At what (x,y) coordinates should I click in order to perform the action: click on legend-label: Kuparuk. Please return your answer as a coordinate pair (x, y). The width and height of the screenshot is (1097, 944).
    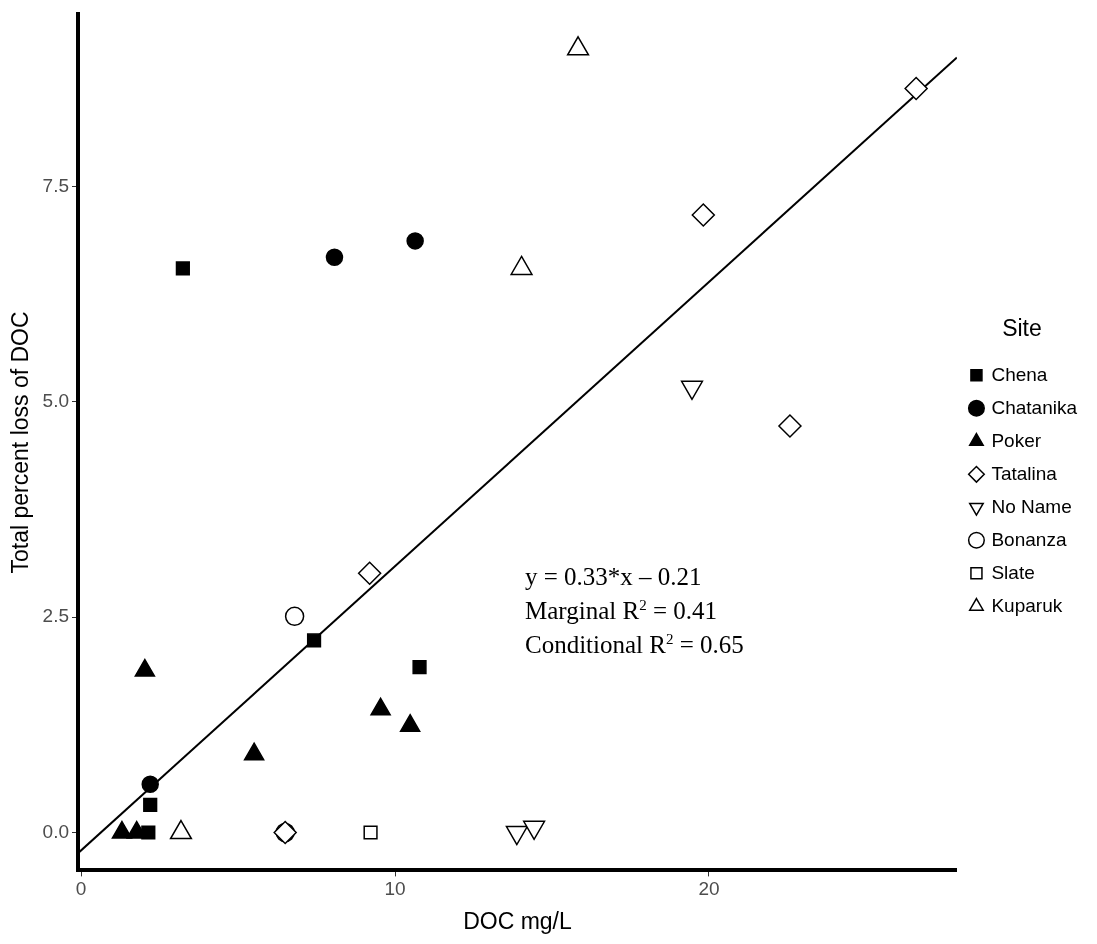
    Looking at the image, I should click on (1027, 605).